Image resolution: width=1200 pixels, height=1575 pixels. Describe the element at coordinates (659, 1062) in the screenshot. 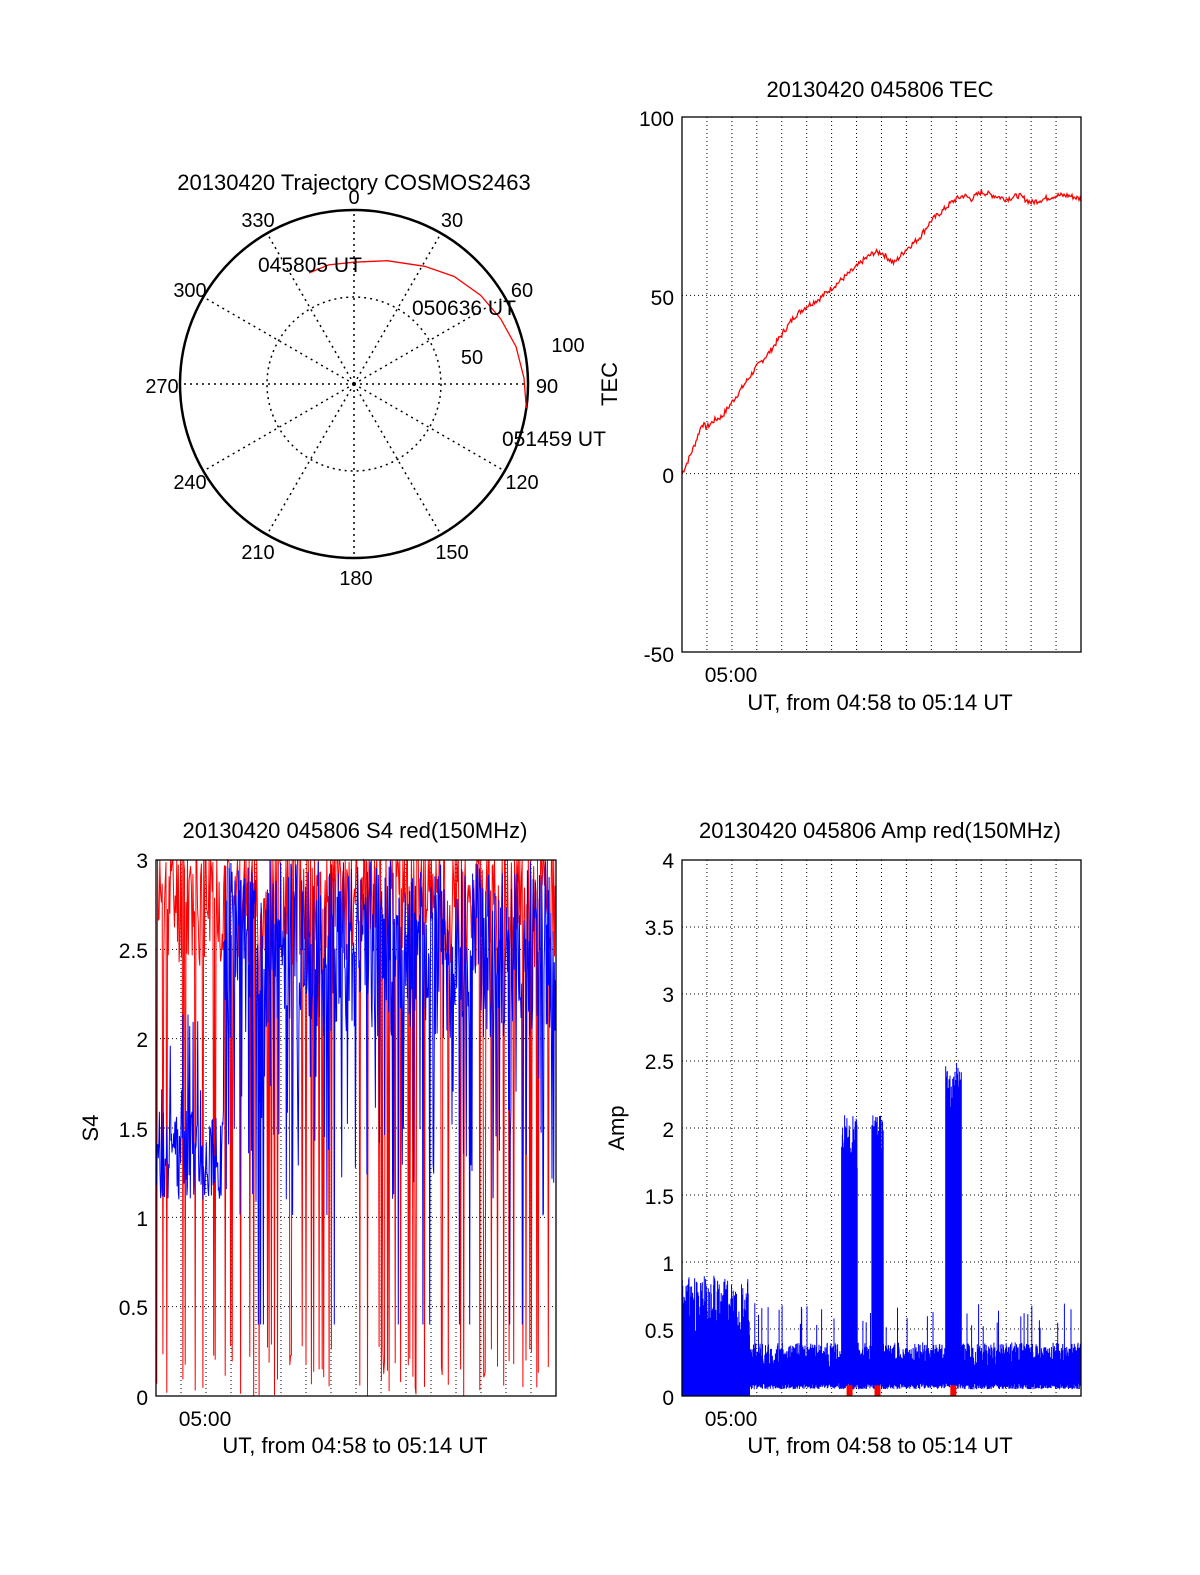

I see `amp-ytick-2.5: 2.5` at that location.